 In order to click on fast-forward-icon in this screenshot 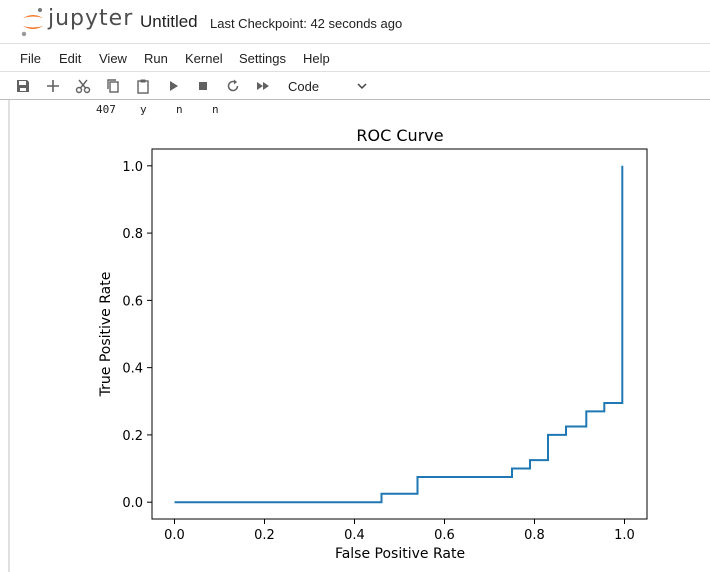, I will do `click(263, 86)`.